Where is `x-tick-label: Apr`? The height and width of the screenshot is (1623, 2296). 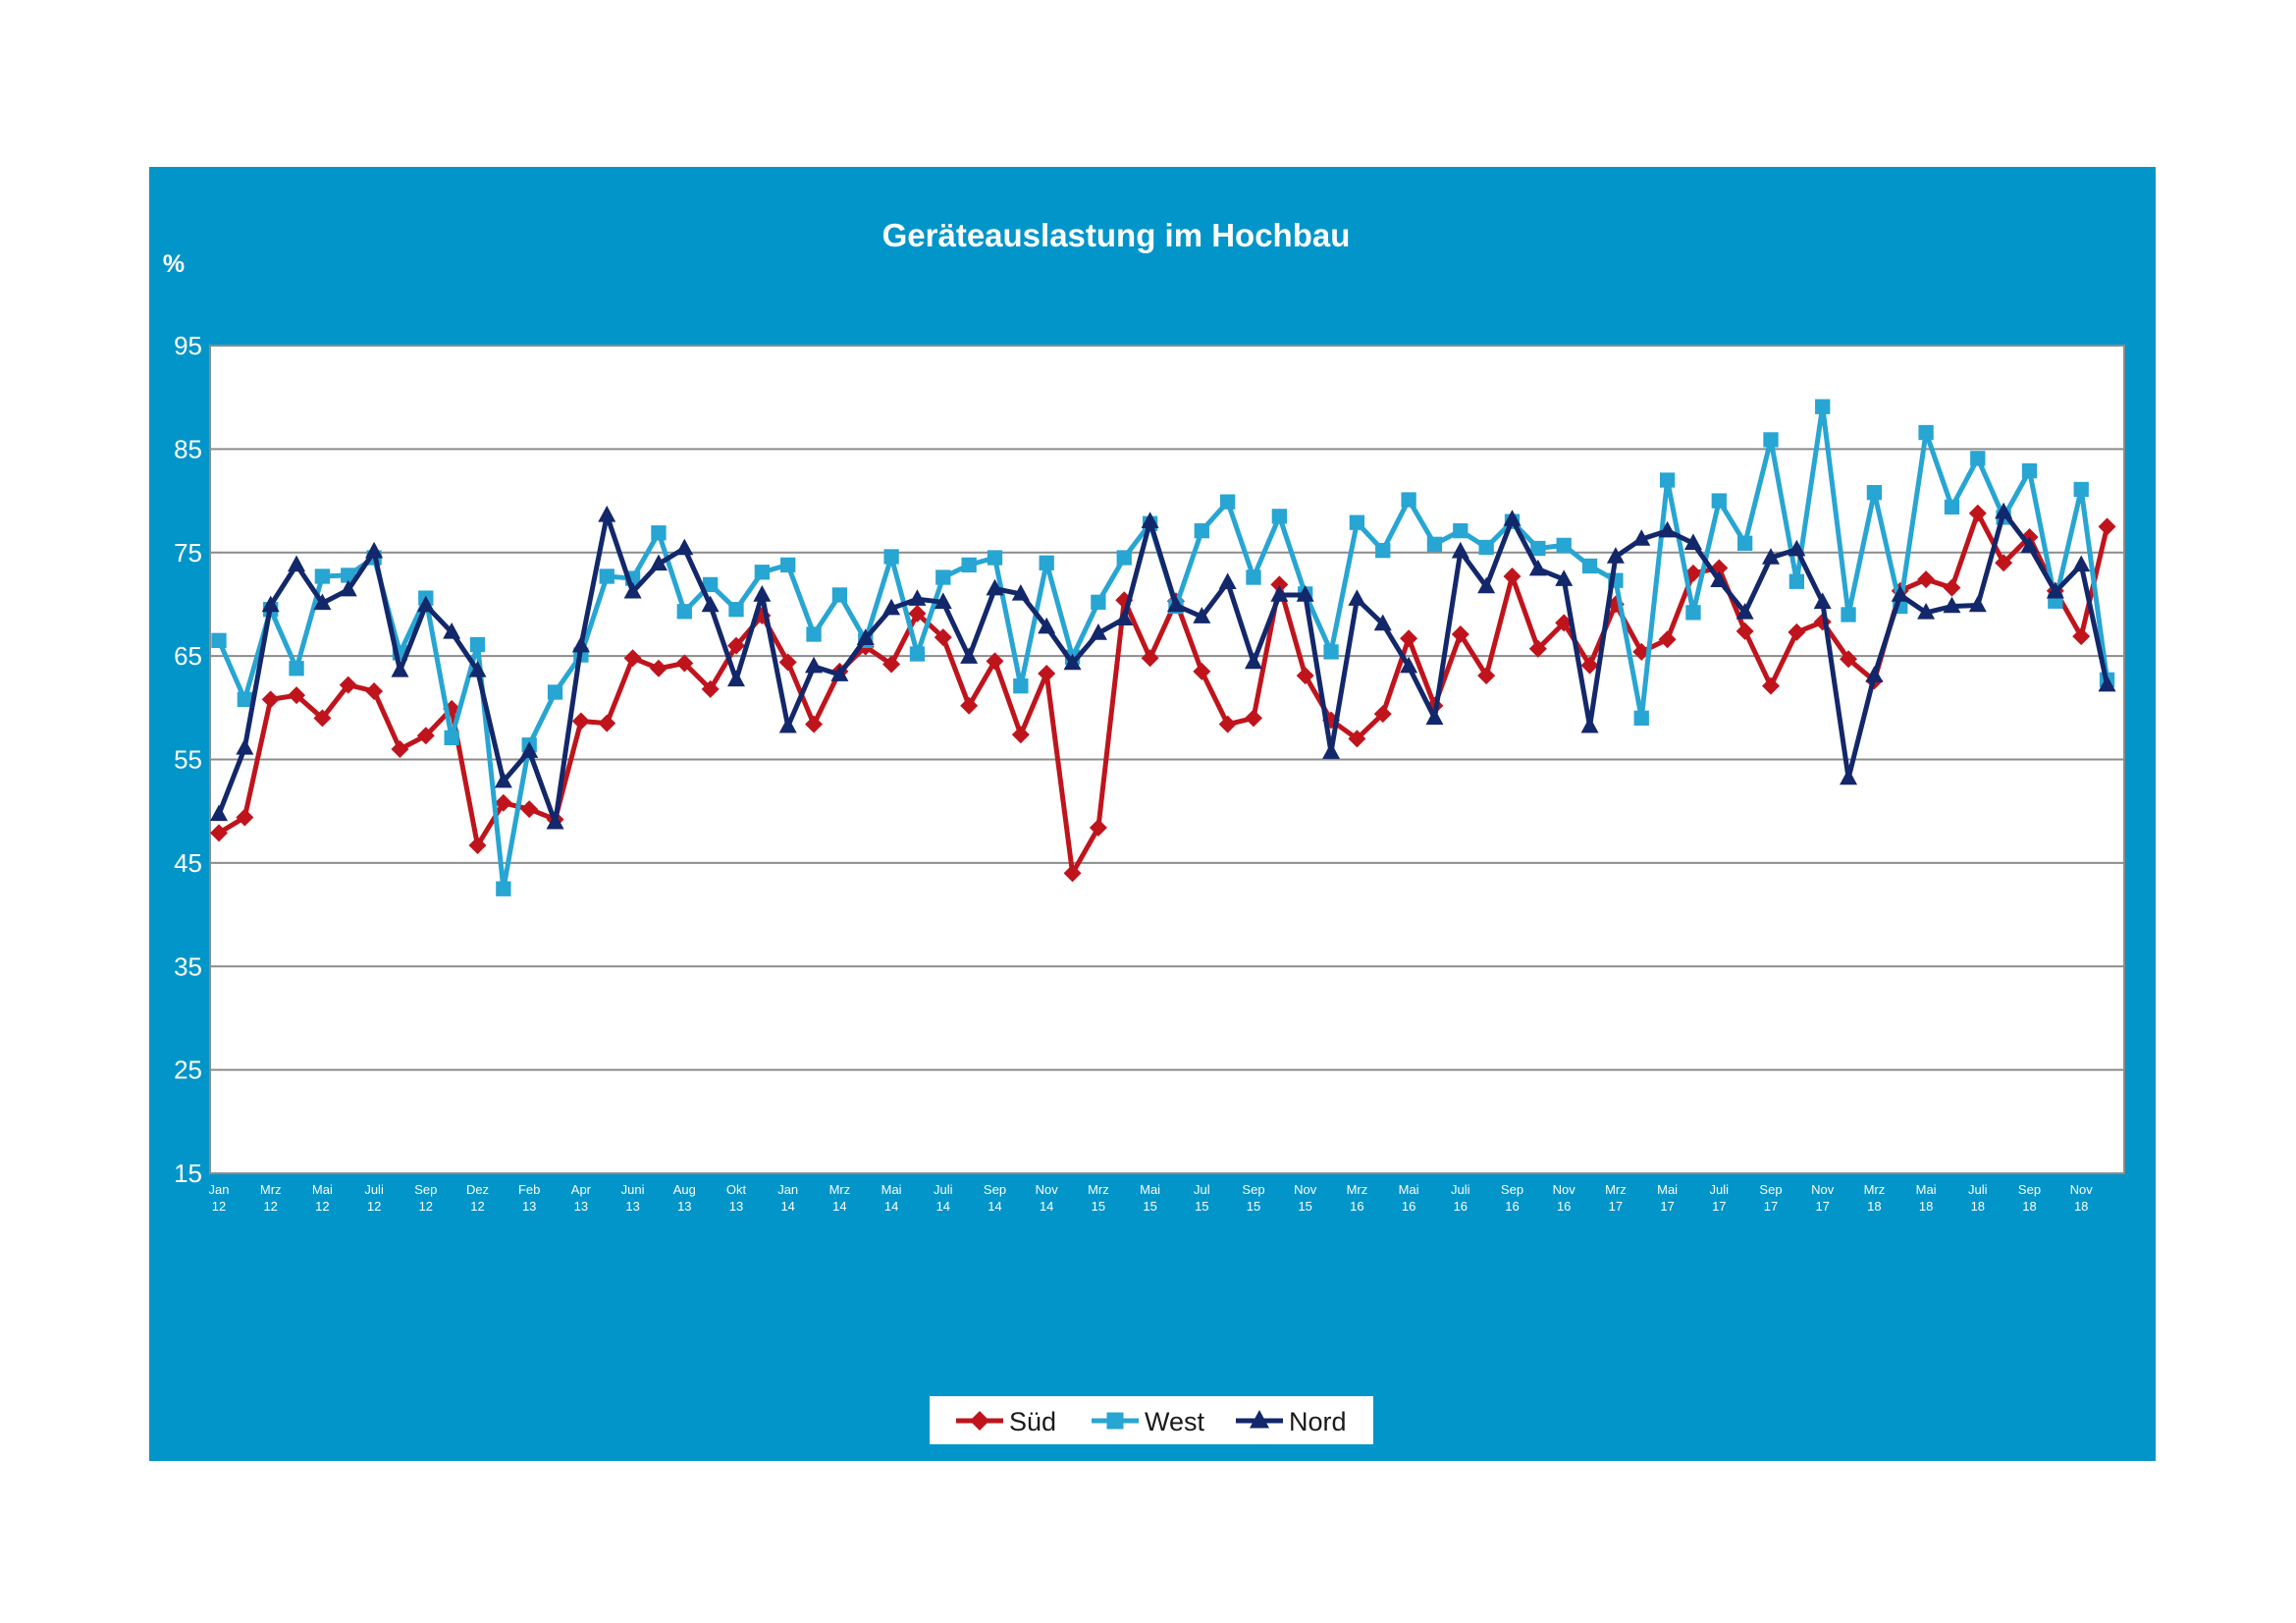
x-tick-label: Apr is located at coordinates (582, 1189).